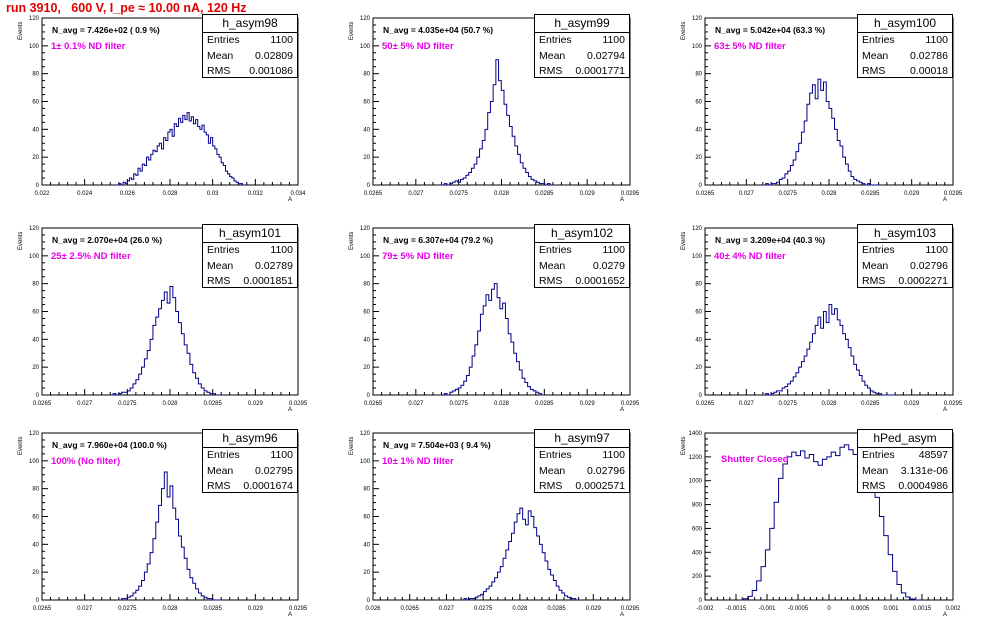 This screenshot has width=996, height=622. I want to click on filter-label: 40± 4% ND filter, so click(750, 256).